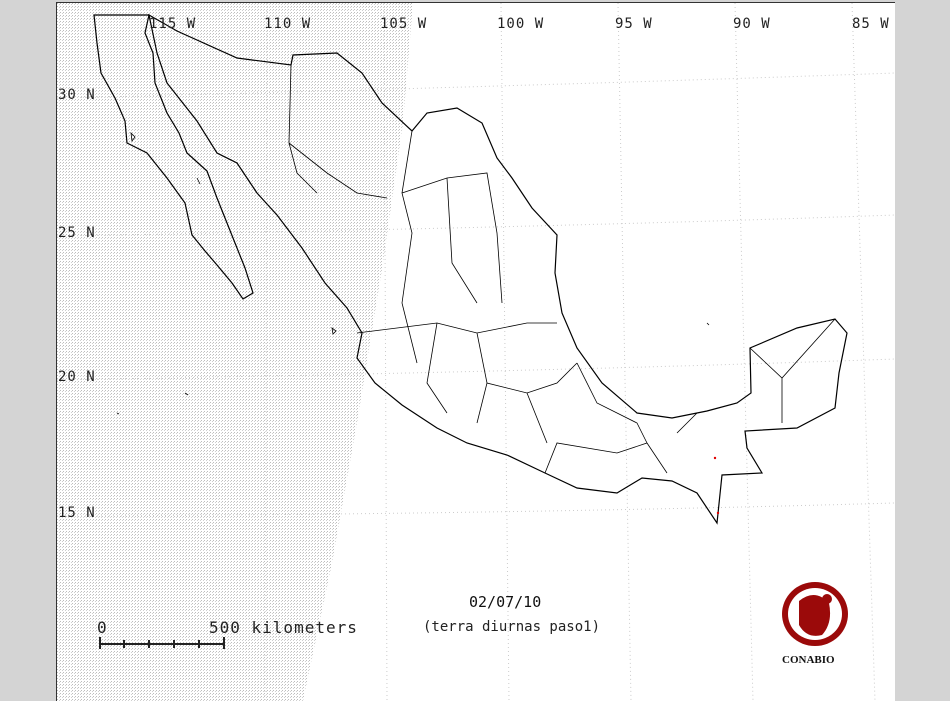  Describe the element at coordinates (102, 627) in the screenshot. I see `scale-start-label: 0` at that location.